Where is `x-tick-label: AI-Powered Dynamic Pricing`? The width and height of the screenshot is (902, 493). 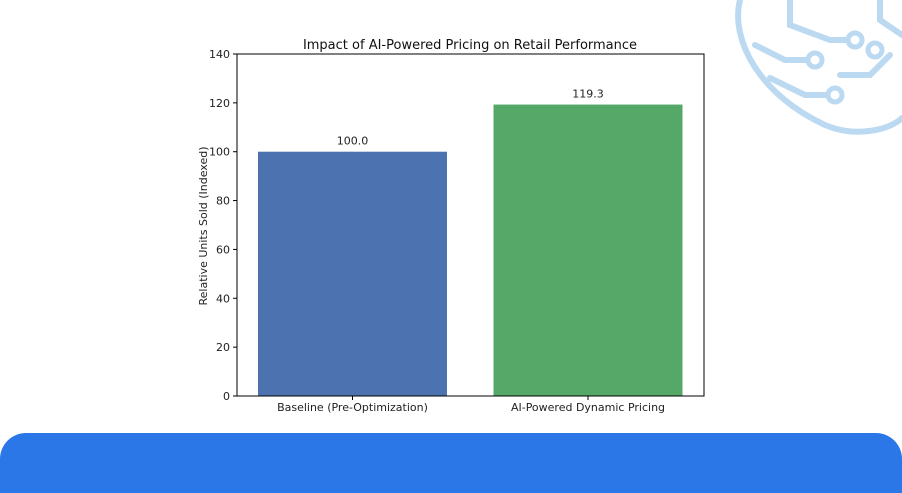
x-tick-label: AI-Powered Dynamic Pricing is located at coordinates (588, 407).